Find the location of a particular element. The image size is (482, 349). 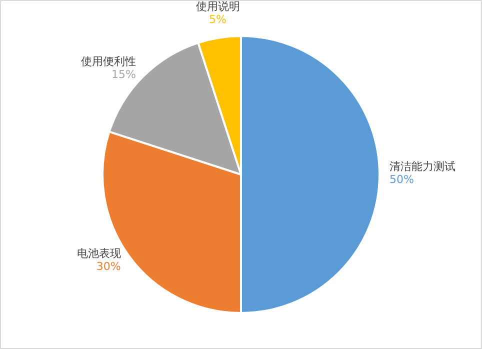

data-label: 30% is located at coordinates (108, 267).